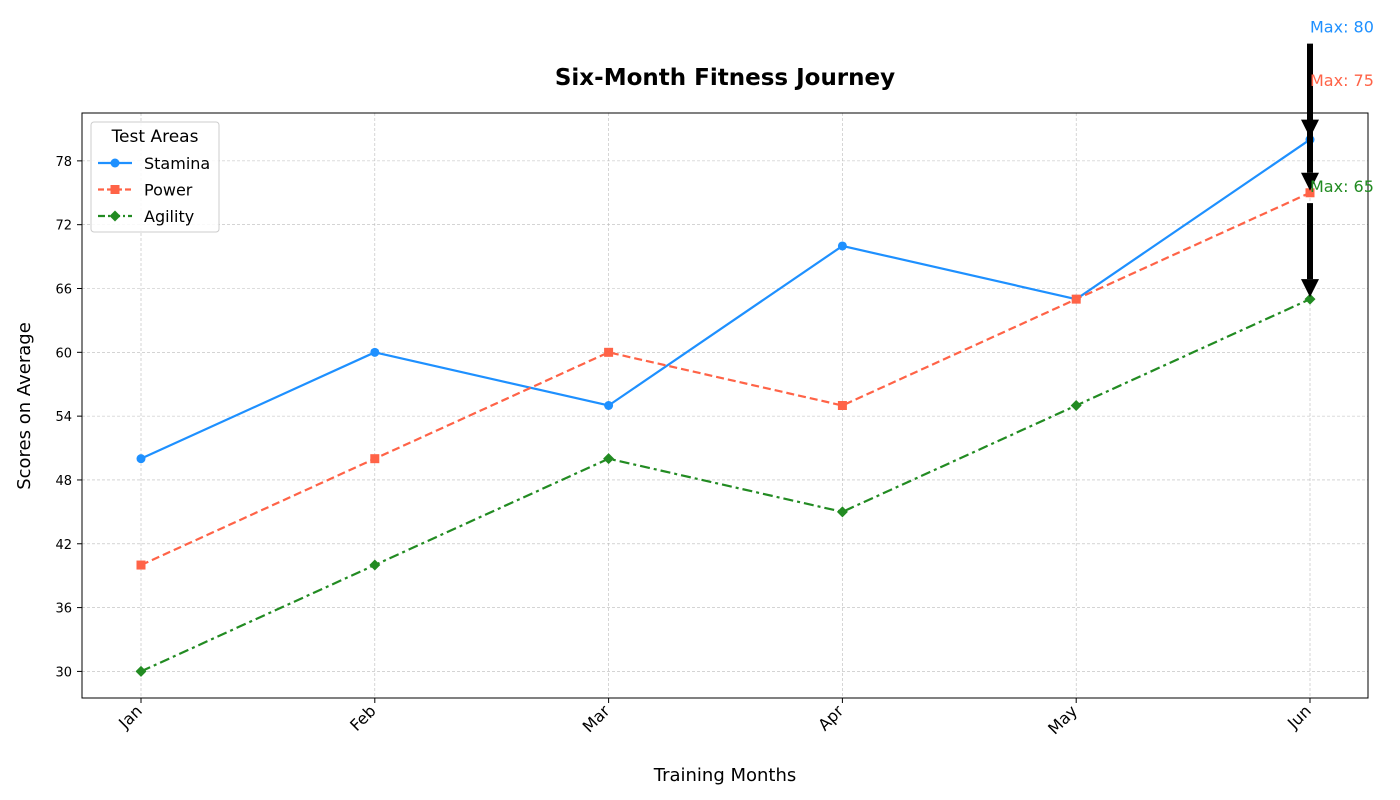 Image resolution: width=1400 pixels, height=800 pixels. I want to click on legend-item-power: Power, so click(145, 190).